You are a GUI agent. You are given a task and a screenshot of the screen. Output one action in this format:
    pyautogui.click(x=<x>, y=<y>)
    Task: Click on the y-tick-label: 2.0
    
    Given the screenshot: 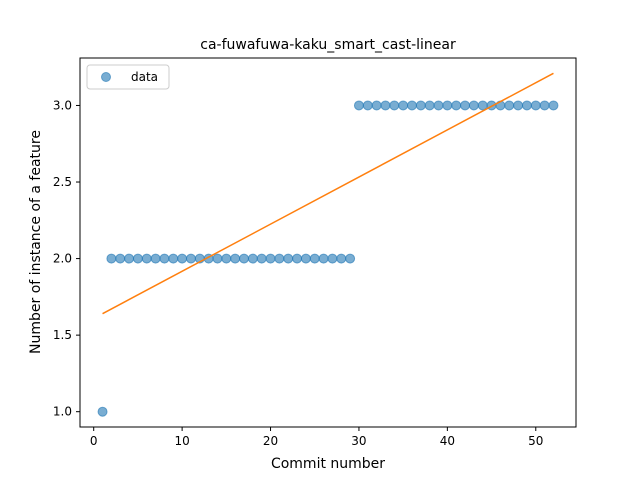 What is the action you would take?
    pyautogui.click(x=62, y=259)
    